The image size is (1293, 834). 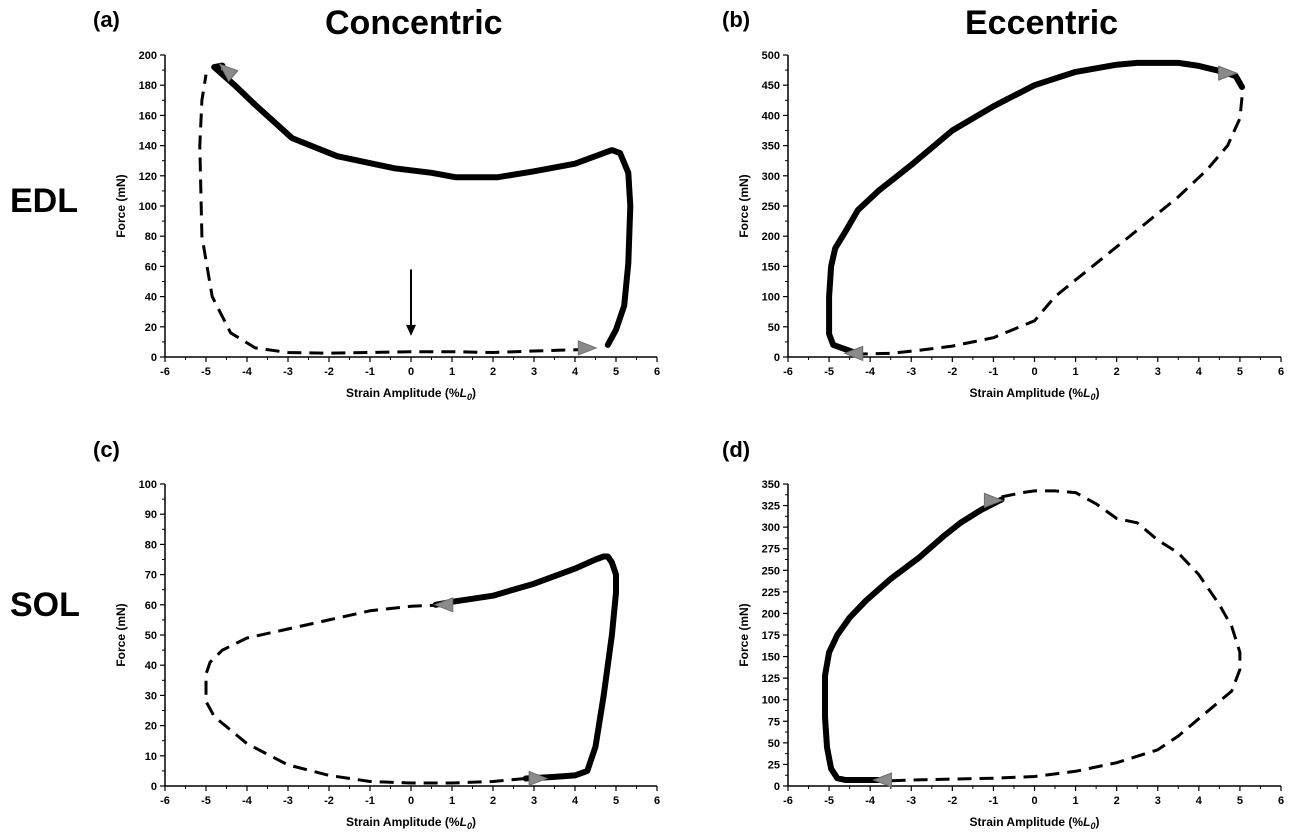 I want to click on y-tick-label: 160, so click(x=148, y=116).